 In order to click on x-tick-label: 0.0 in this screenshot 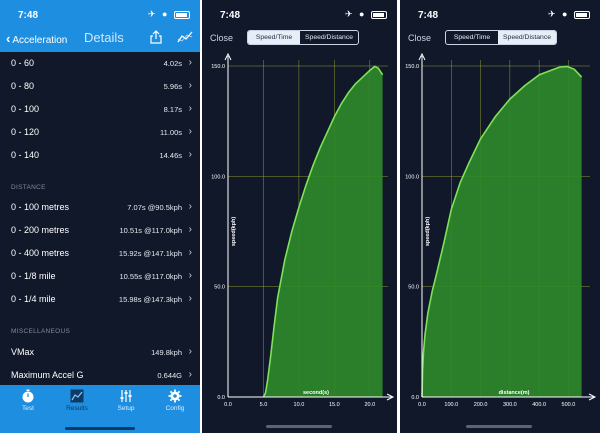, I will do `click(228, 405)`.